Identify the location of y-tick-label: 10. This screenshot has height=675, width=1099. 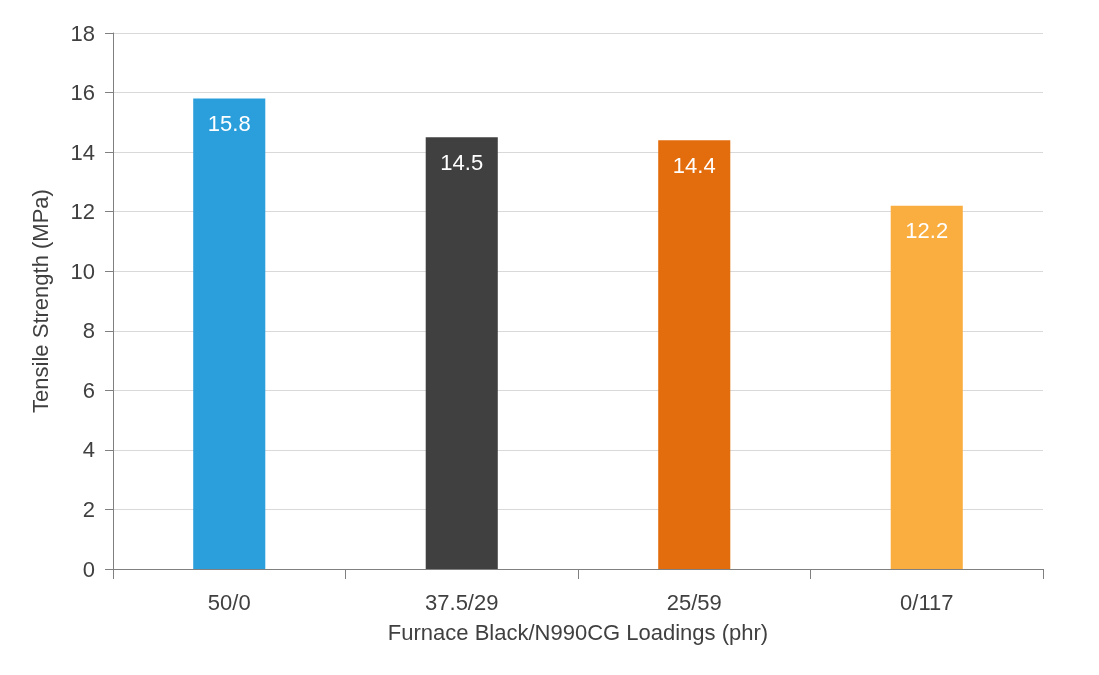
(82, 271).